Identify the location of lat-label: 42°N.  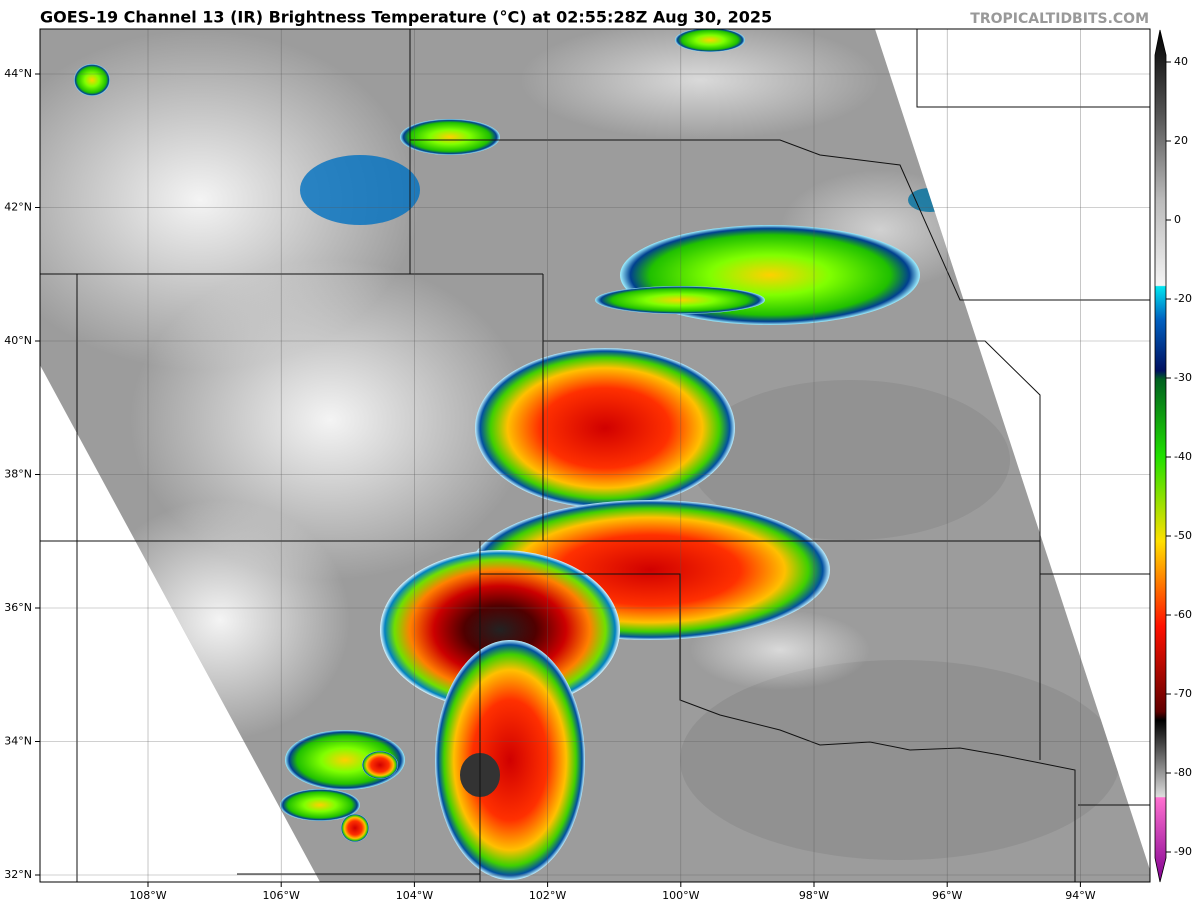
(18, 207).